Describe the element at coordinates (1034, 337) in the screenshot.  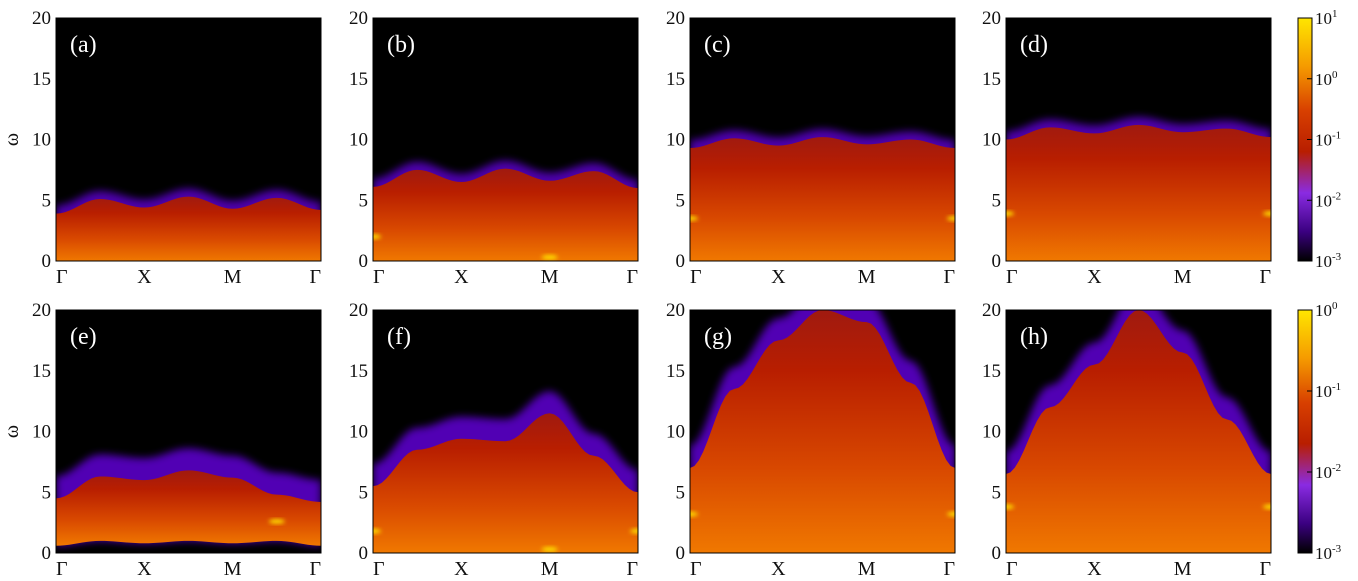
I see `panel-label: (h)` at that location.